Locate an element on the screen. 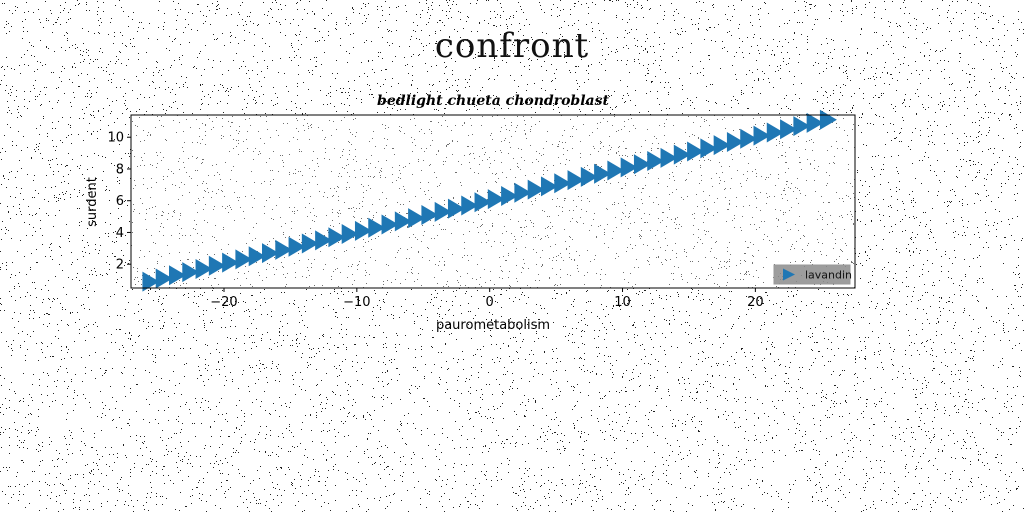  x-axis: −20 −10 0 10 20 is located at coordinates (487, 299).